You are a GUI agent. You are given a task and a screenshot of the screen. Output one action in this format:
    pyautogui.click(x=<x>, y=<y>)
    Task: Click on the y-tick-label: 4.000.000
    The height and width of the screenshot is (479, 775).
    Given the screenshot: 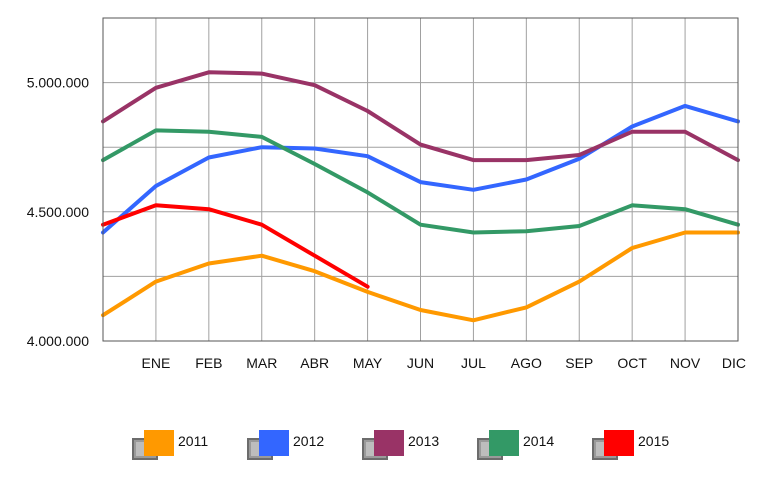 What is the action you would take?
    pyautogui.click(x=58, y=341)
    